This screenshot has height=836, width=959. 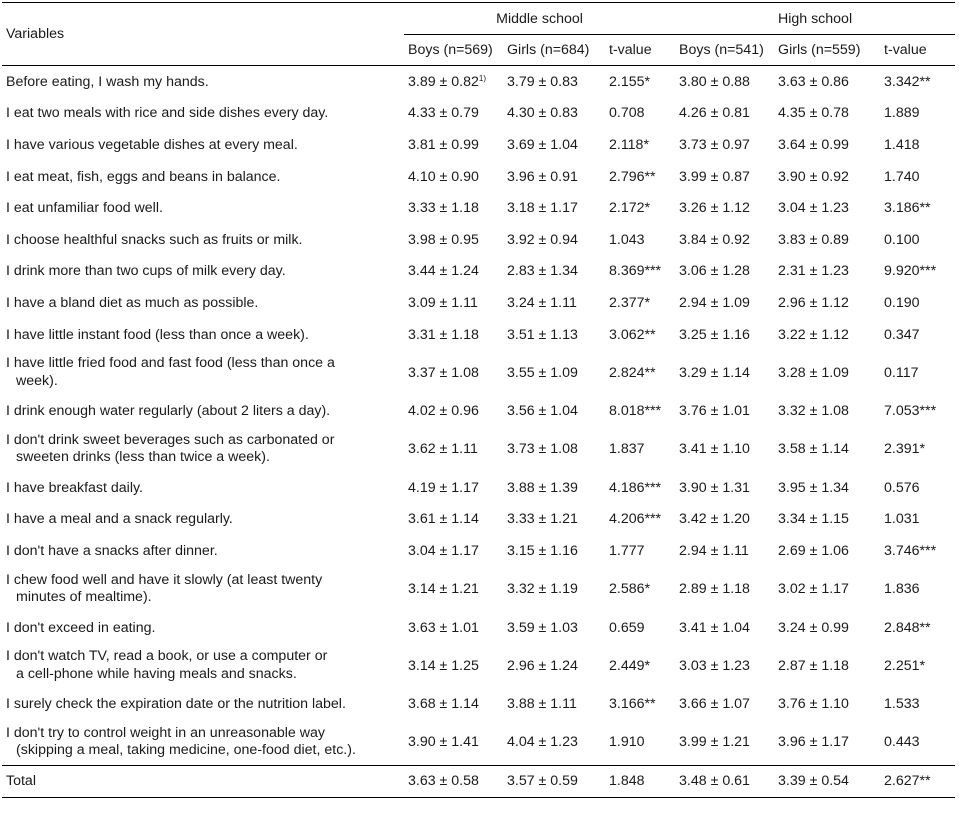 What do you see at coordinates (714, 208) in the screenshot?
I see `value-text: 3.26 ± 1.12` at bounding box center [714, 208].